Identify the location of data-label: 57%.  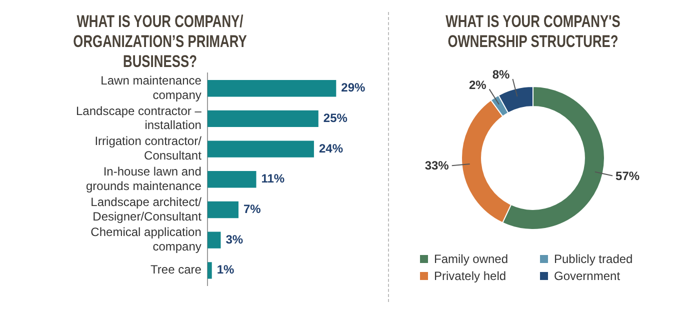
(628, 175).